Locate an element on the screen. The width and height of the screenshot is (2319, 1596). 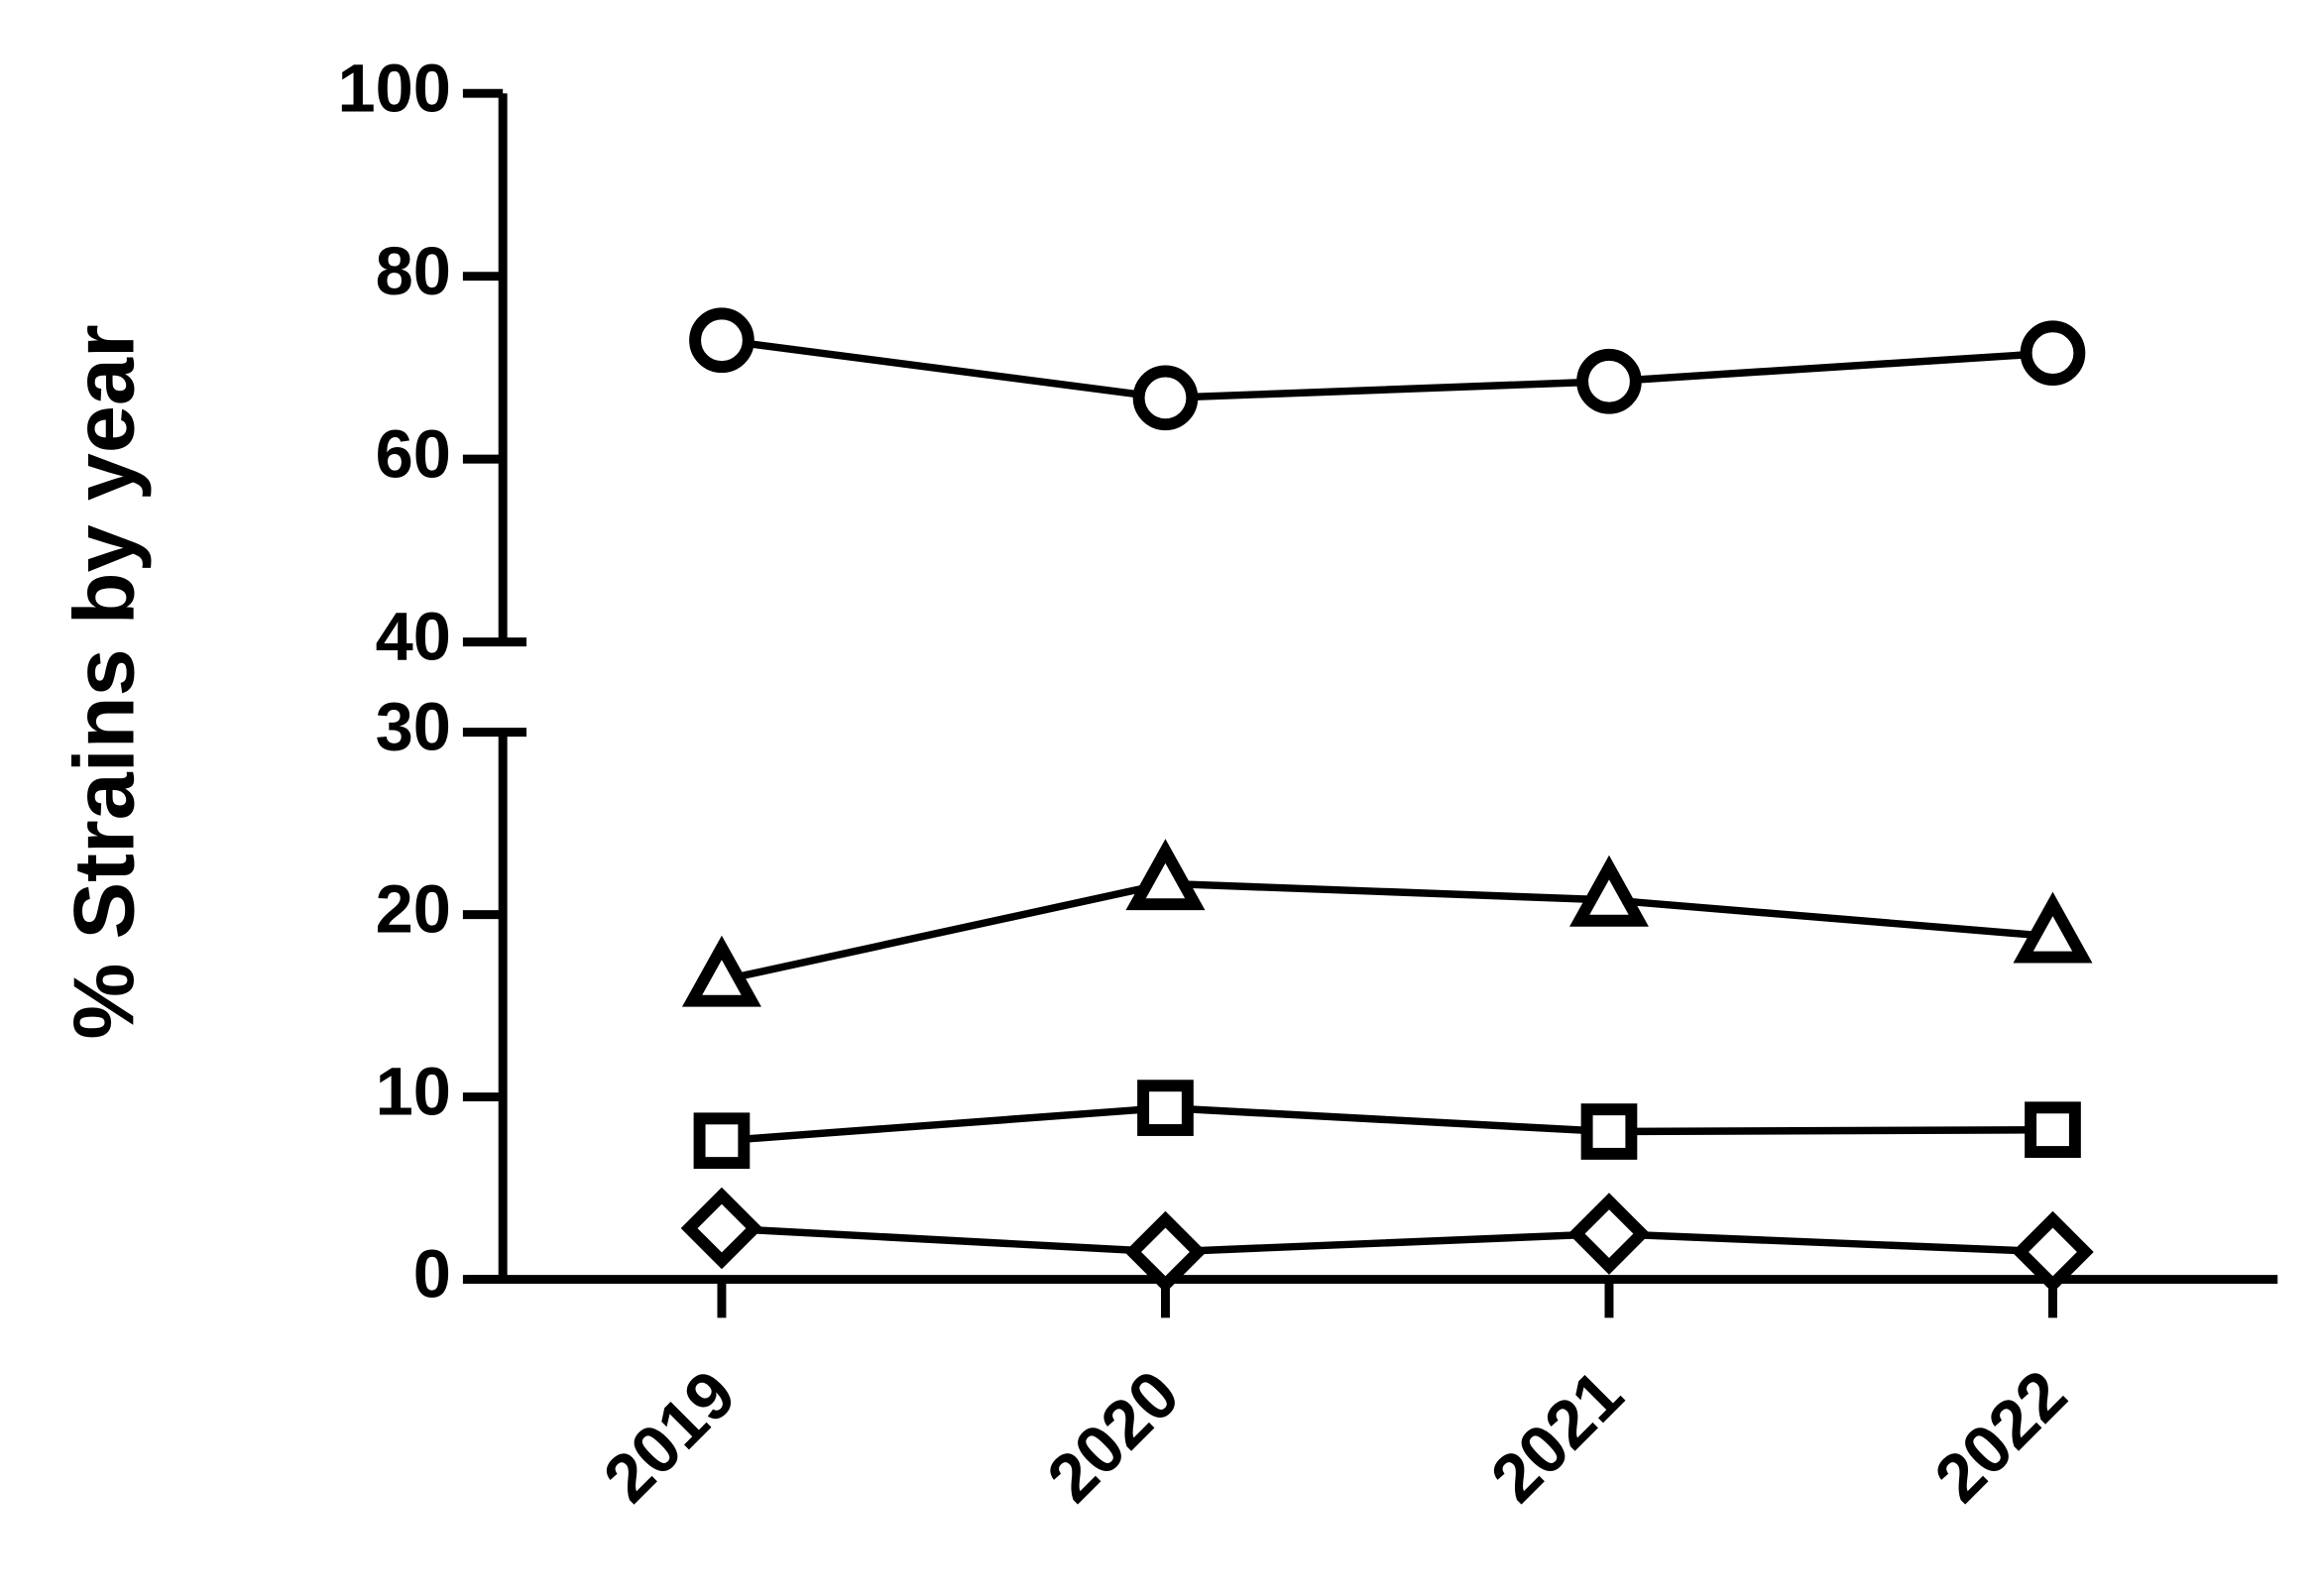
y-tick-label: 80 is located at coordinates (413, 271).